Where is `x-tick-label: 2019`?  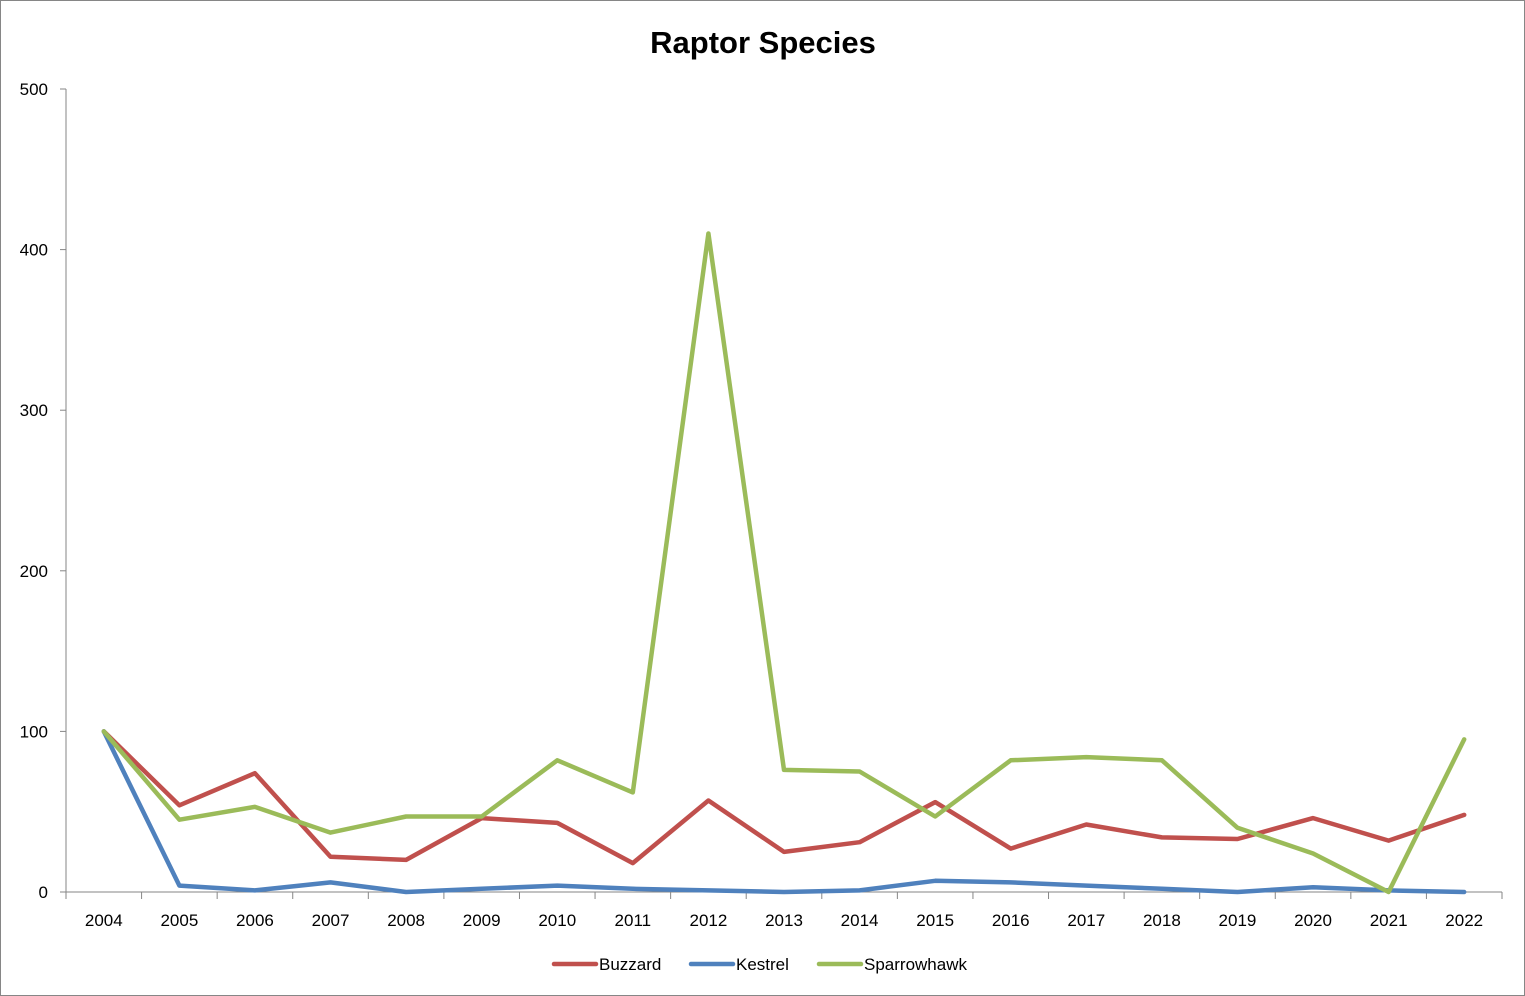 x-tick-label: 2019 is located at coordinates (1238, 920).